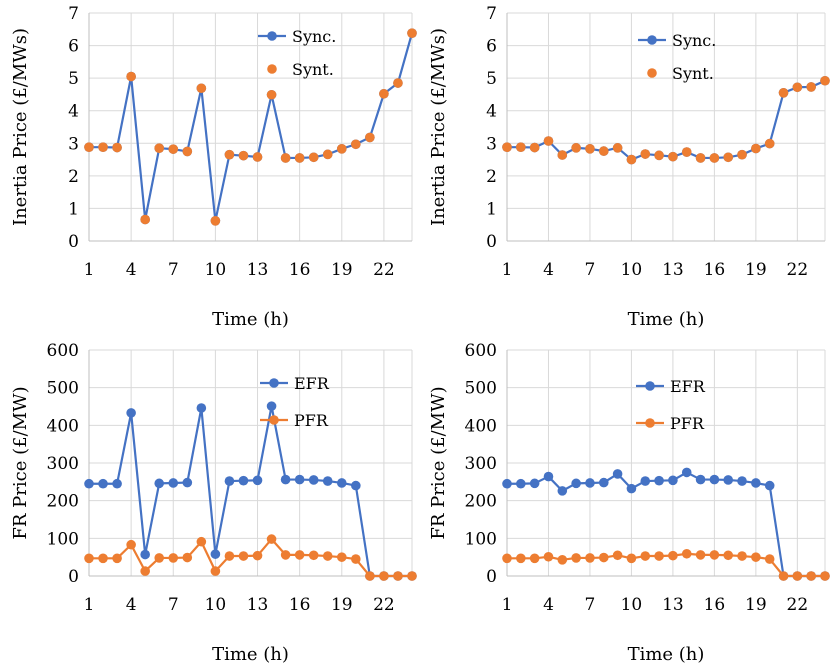 This screenshot has width=831, height=668. What do you see at coordinates (693, 73) in the screenshot?
I see `legend-label: Synt.` at bounding box center [693, 73].